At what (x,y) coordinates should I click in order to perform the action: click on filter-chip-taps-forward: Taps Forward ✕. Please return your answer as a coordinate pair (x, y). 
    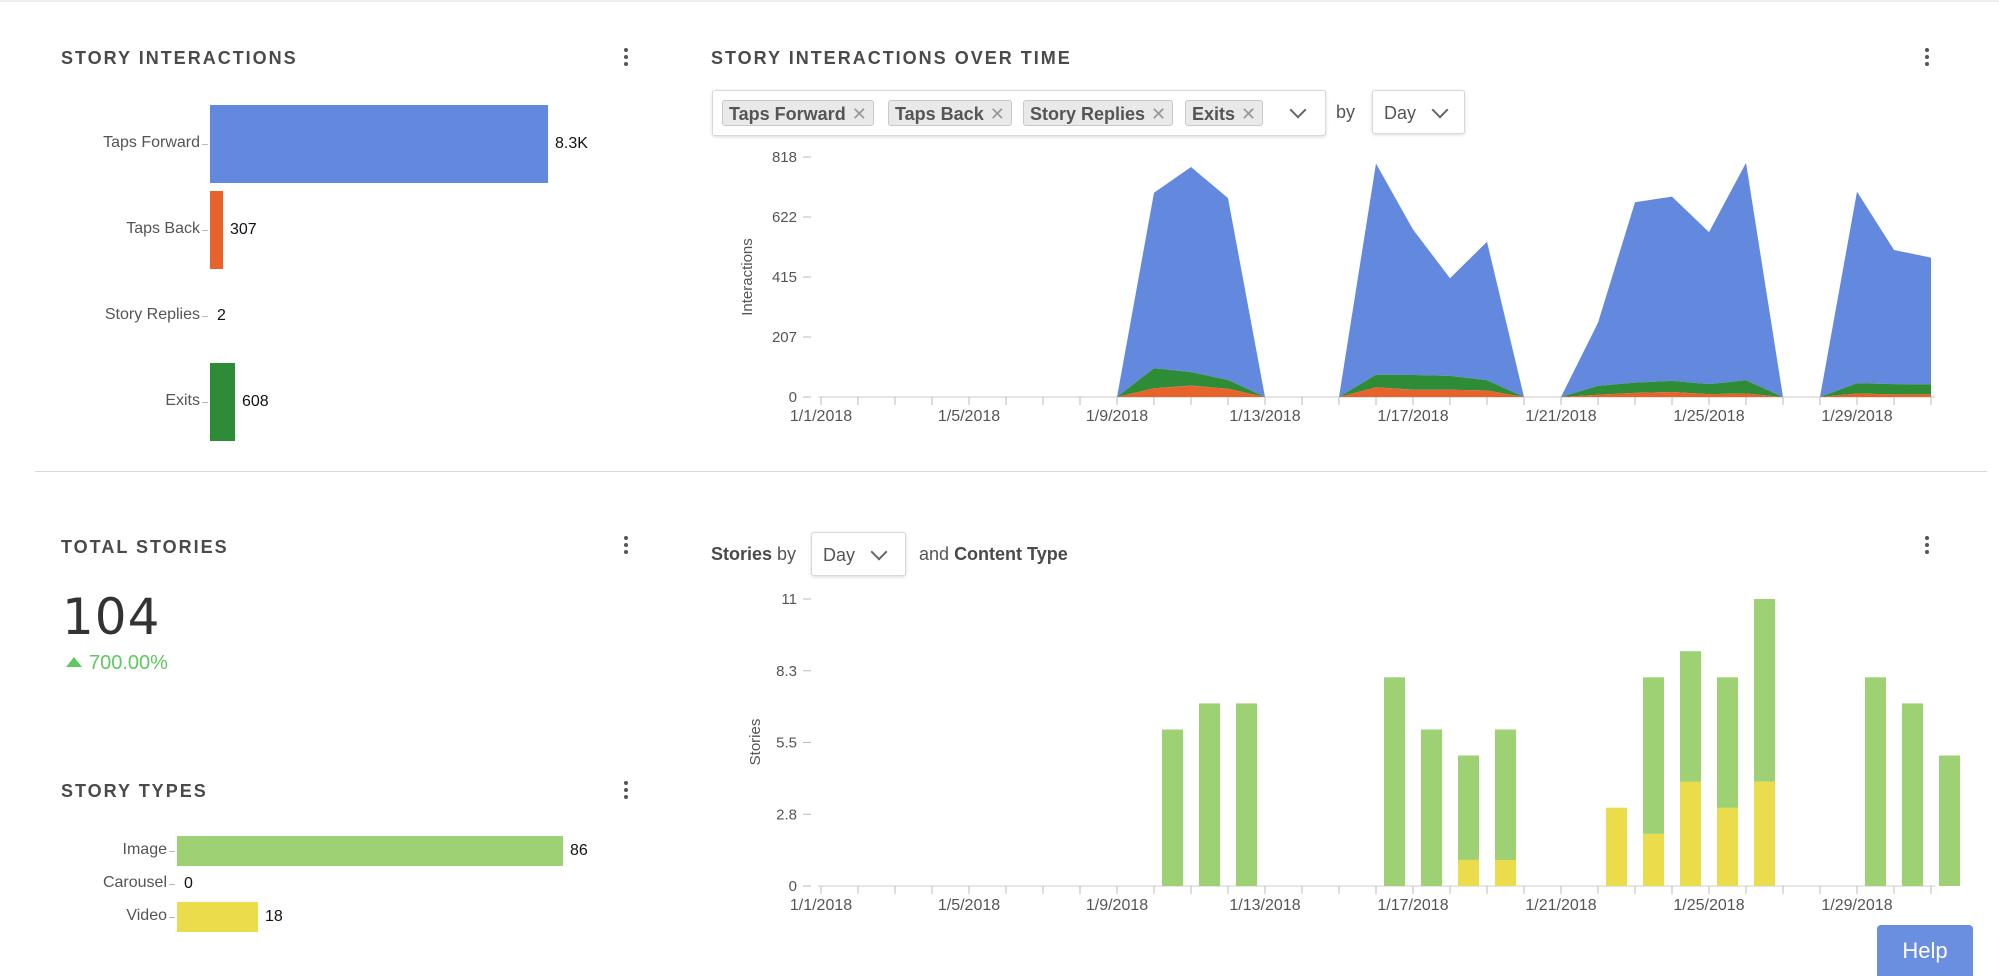
    Looking at the image, I should click on (798, 113).